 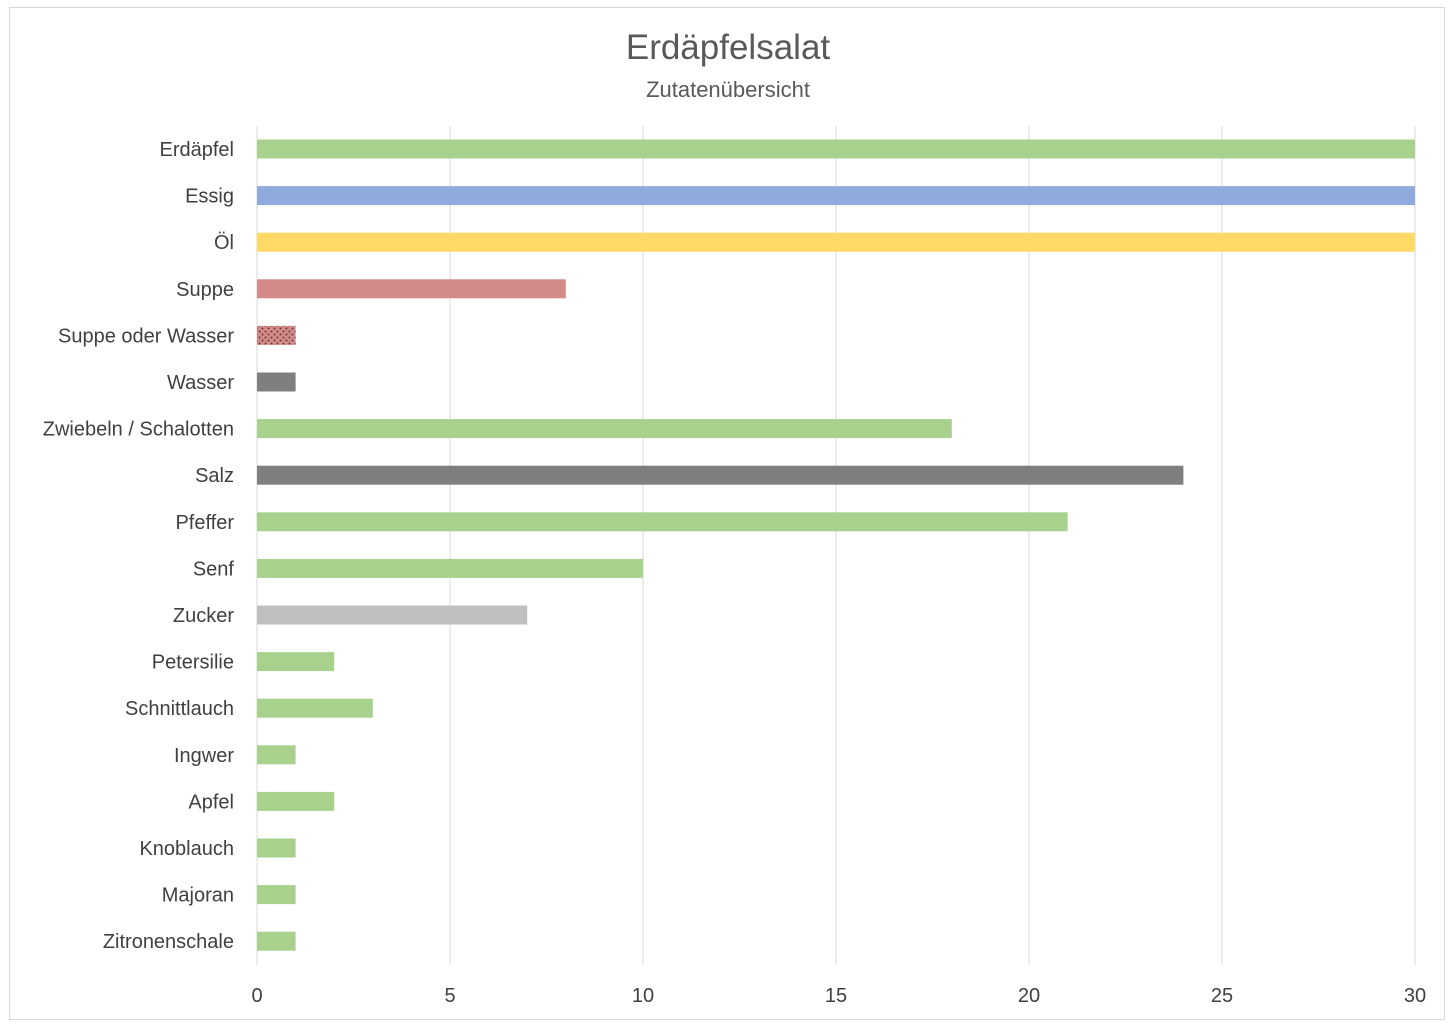 I want to click on x-tick-label: 15, so click(x=836, y=996).